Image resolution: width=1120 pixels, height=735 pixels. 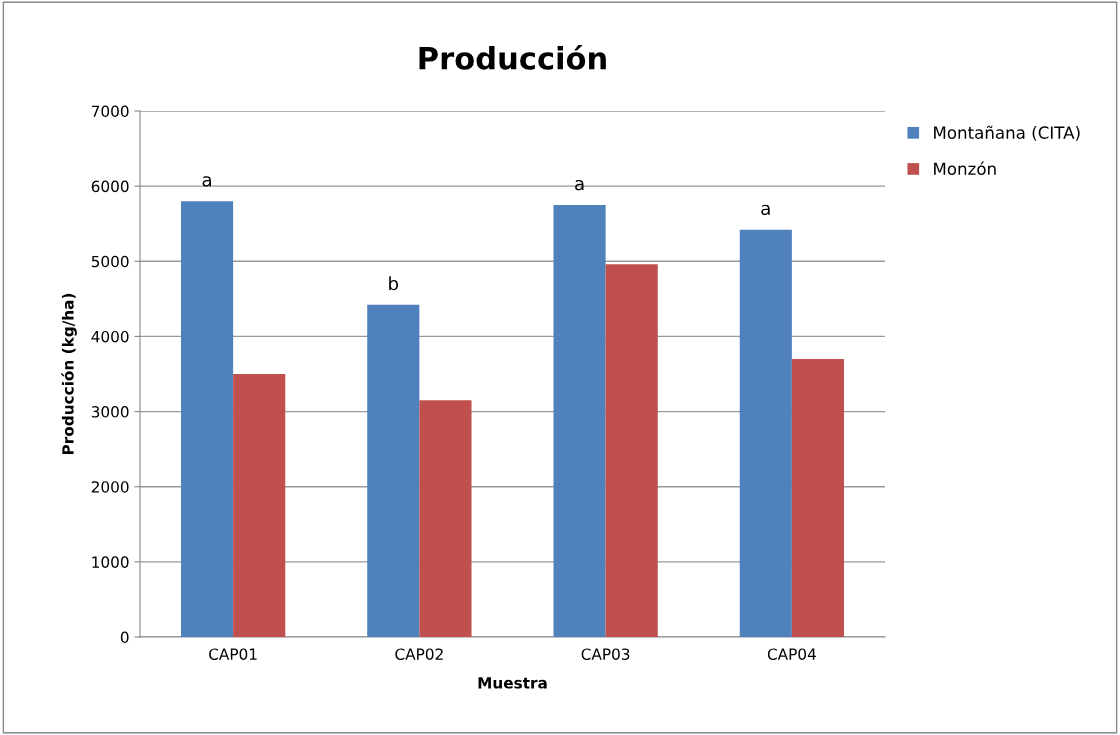 What do you see at coordinates (1007, 133) in the screenshot?
I see `legend-label: Montañana (CITA)` at bounding box center [1007, 133].